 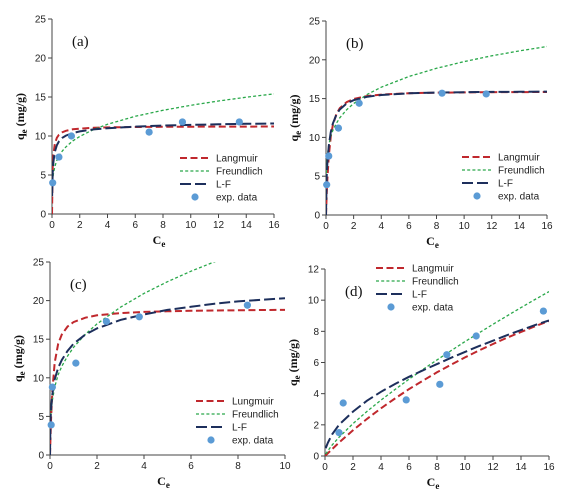 What do you see at coordinates (355, 44) in the screenshot?
I see `panel-label: (b)` at bounding box center [355, 44].